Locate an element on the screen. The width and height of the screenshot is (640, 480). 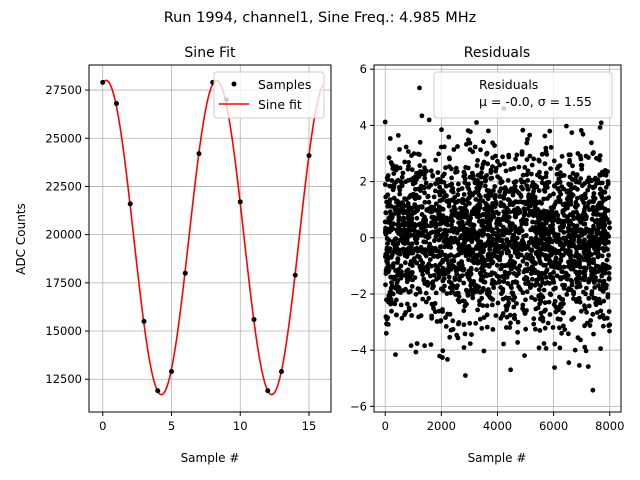
legend-sine-fit-label: Sine fit is located at coordinates (280, 104).